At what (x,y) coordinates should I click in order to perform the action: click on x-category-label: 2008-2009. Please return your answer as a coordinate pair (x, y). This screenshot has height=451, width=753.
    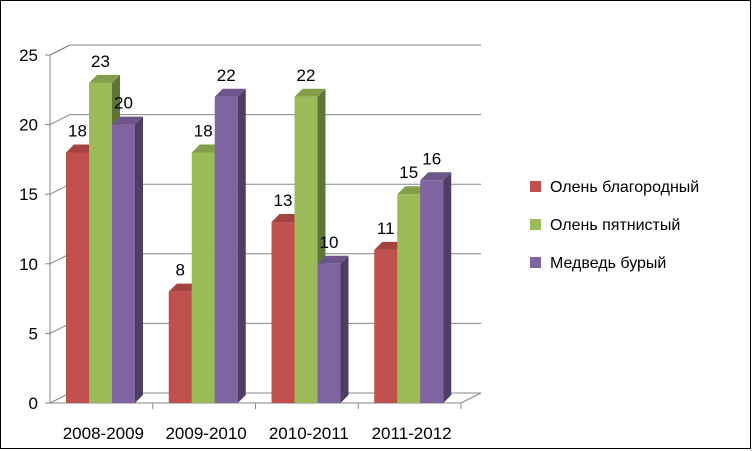
    Looking at the image, I should click on (103, 433).